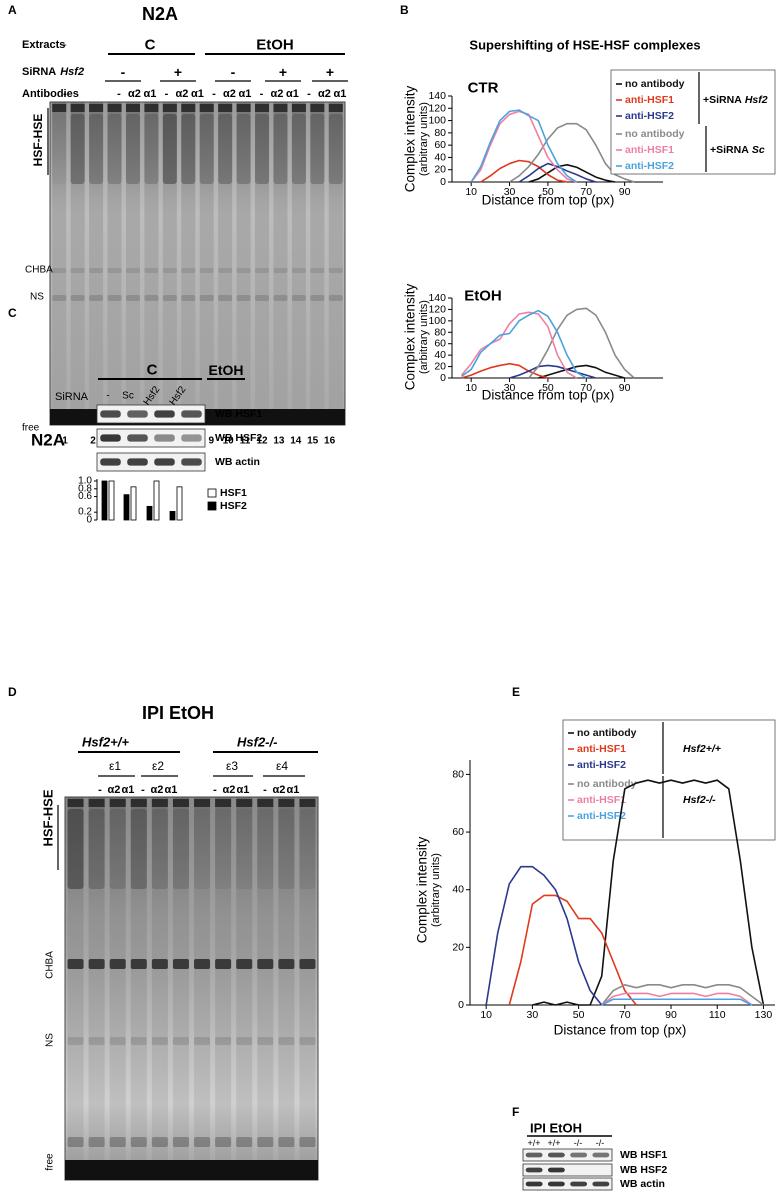 This screenshot has height=1192, width=781. Describe the element at coordinates (758, 150) in the screenshot. I see `legend-group-part: Sc` at that location.